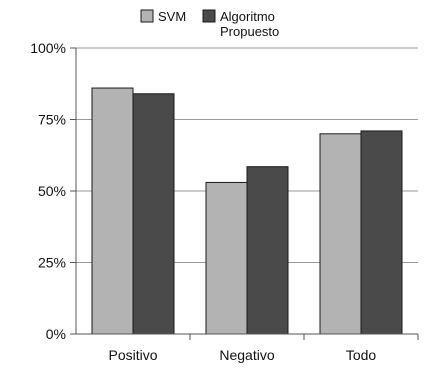  Describe the element at coordinates (112, 211) in the screenshot. I see `bar-svm-positivo` at that location.